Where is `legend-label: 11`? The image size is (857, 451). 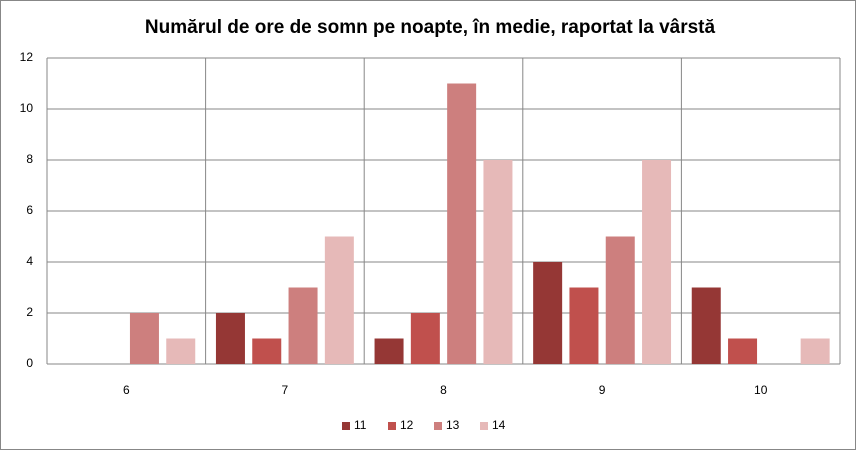 legend-label: 11 is located at coordinates (360, 425).